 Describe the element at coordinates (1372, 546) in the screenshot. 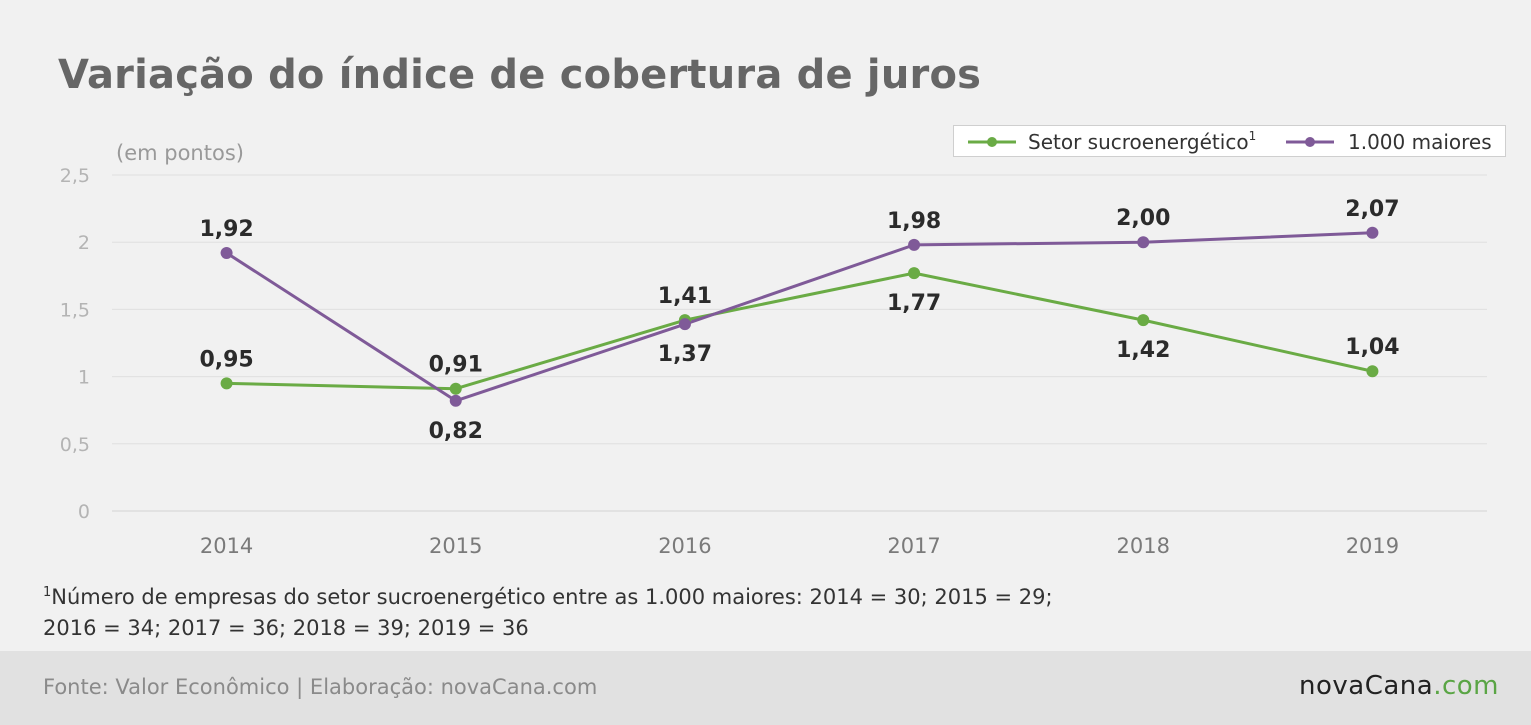

I see `x-tick-label: 2019` at that location.